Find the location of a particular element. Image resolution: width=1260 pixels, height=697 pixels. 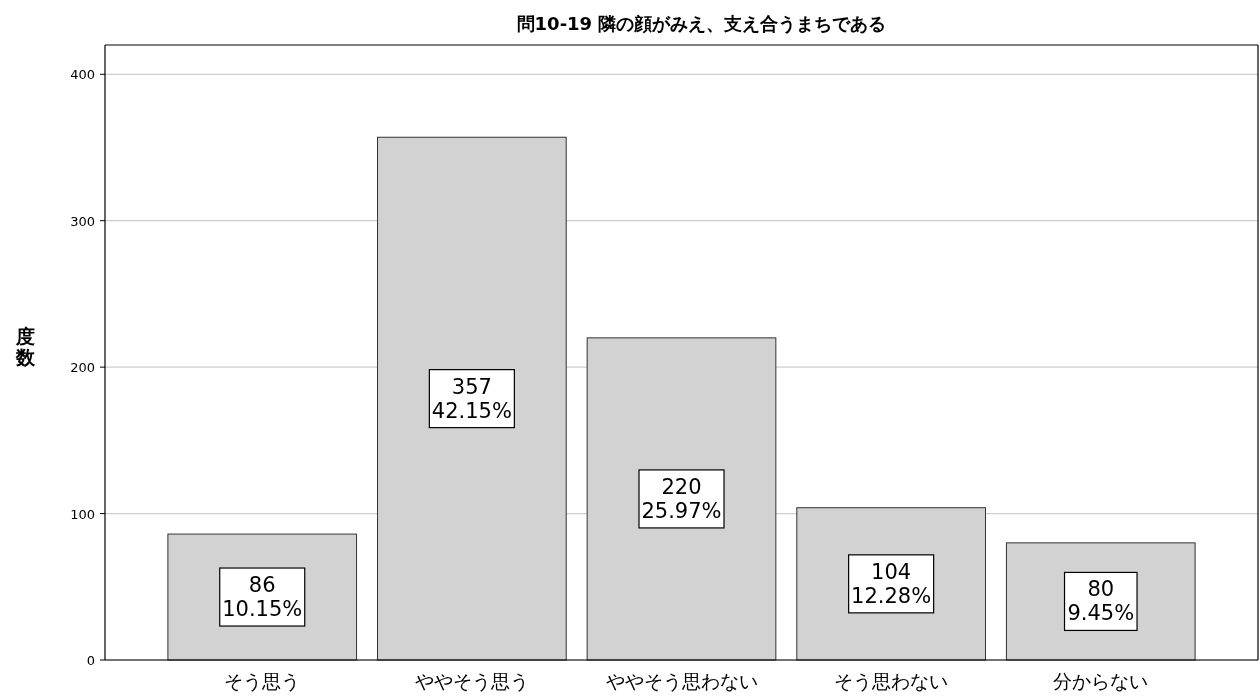

x-tick-label: ややそう思わない is located at coordinates (681, 681).